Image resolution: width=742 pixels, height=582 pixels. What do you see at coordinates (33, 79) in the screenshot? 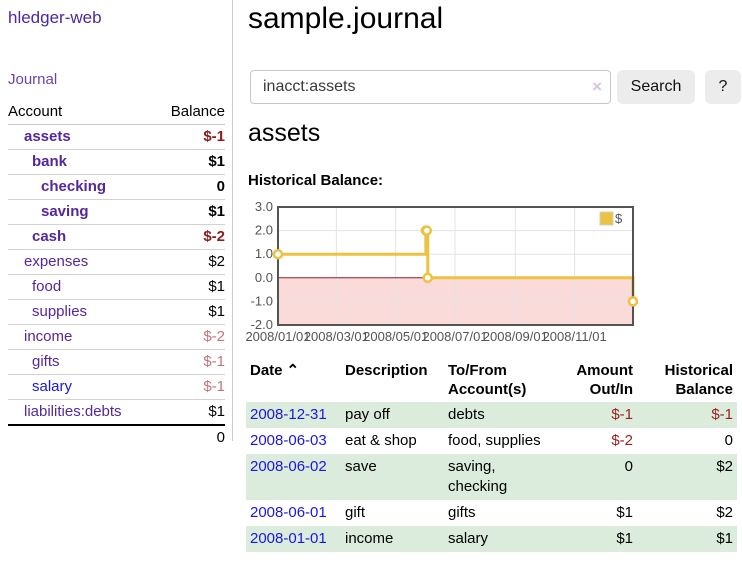
I see `sidebar-item-journal: Journal` at bounding box center [33, 79].